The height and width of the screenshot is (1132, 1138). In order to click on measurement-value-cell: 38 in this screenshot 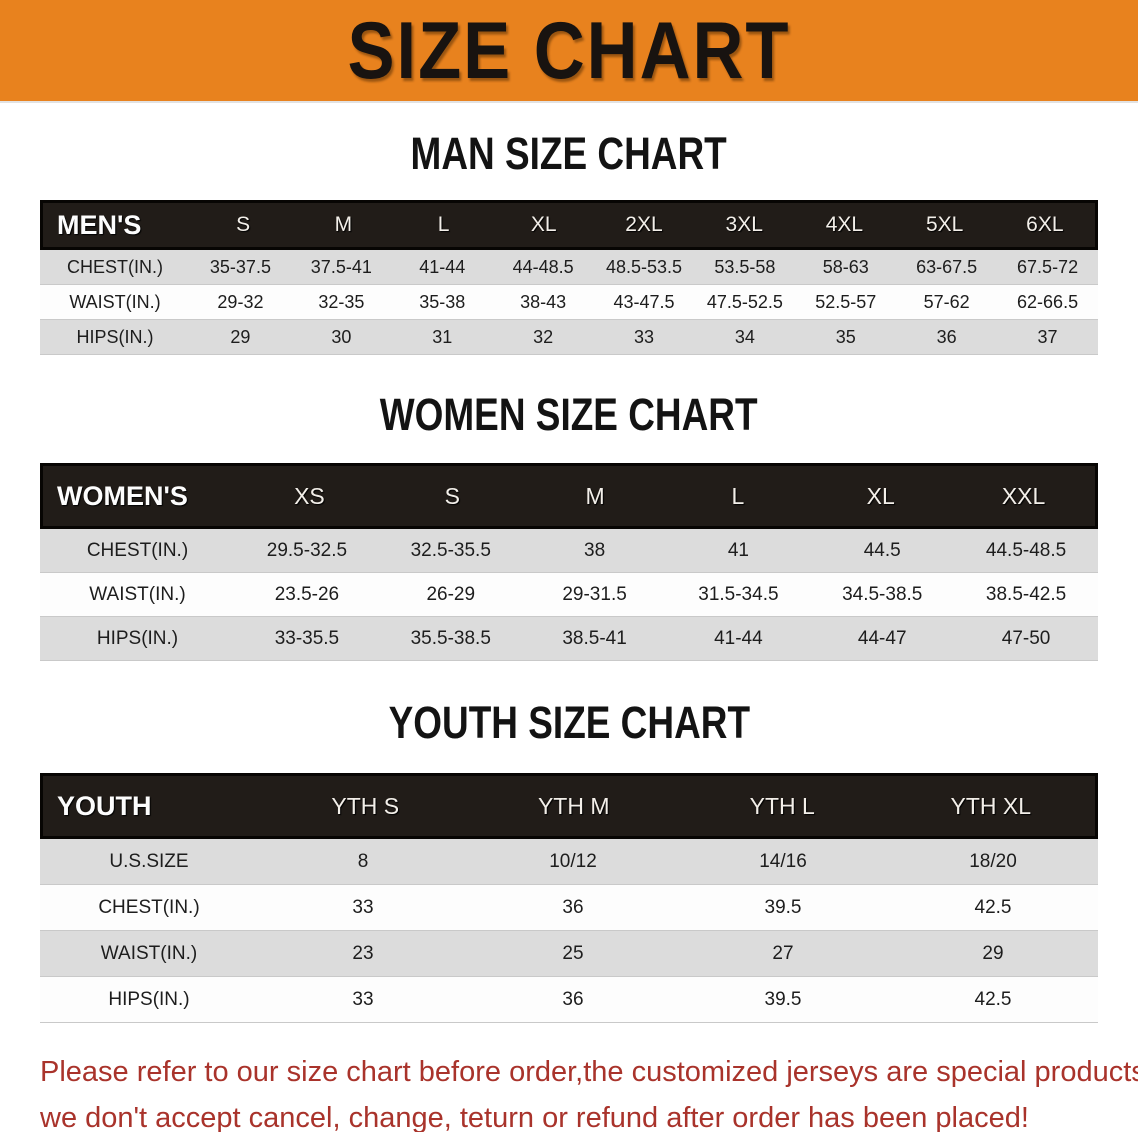, I will do `click(595, 550)`.